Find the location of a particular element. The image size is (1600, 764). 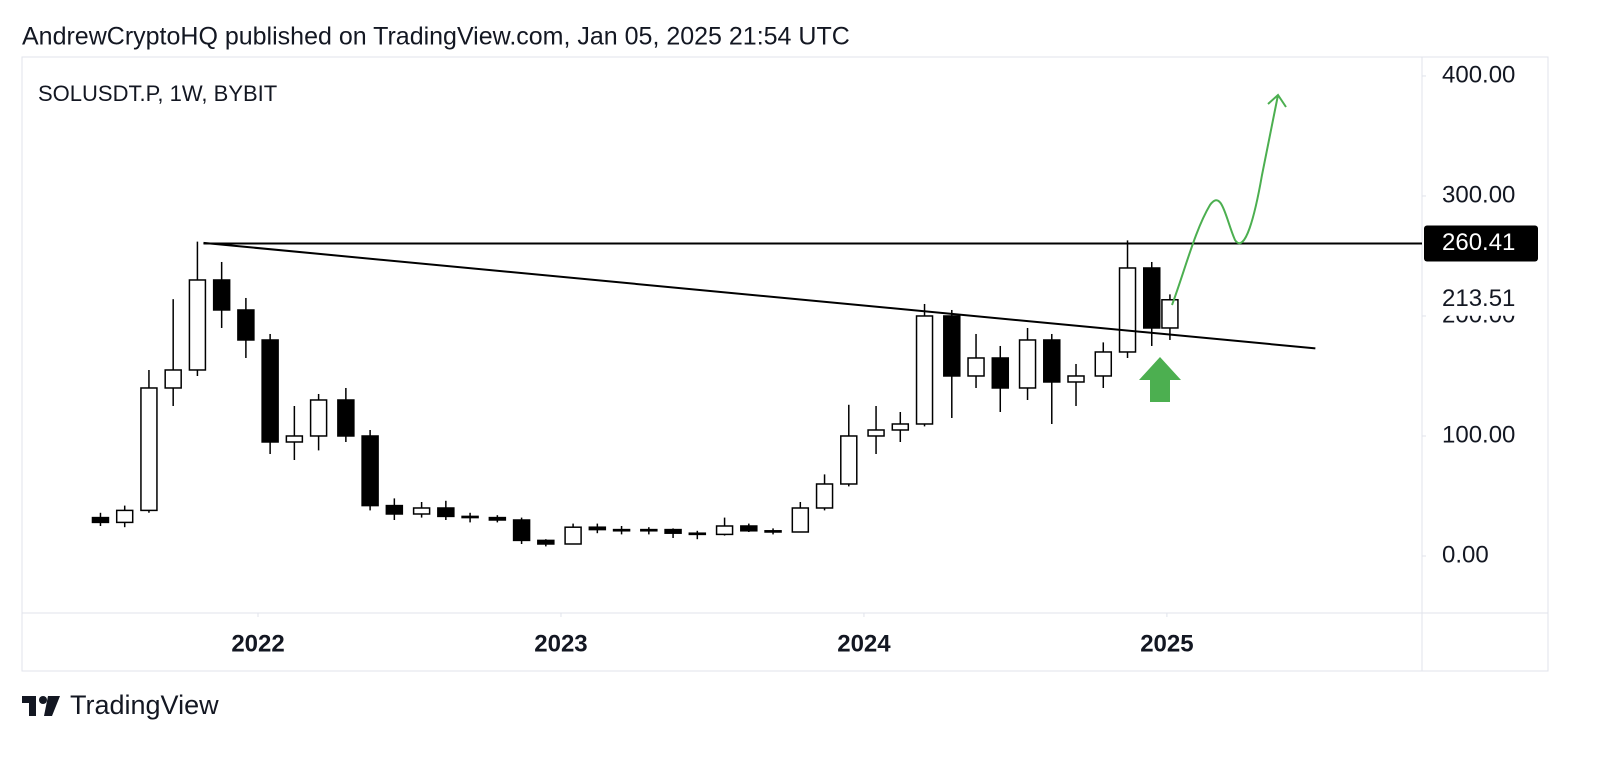

footer-brand: TradingView is located at coordinates (144, 705).